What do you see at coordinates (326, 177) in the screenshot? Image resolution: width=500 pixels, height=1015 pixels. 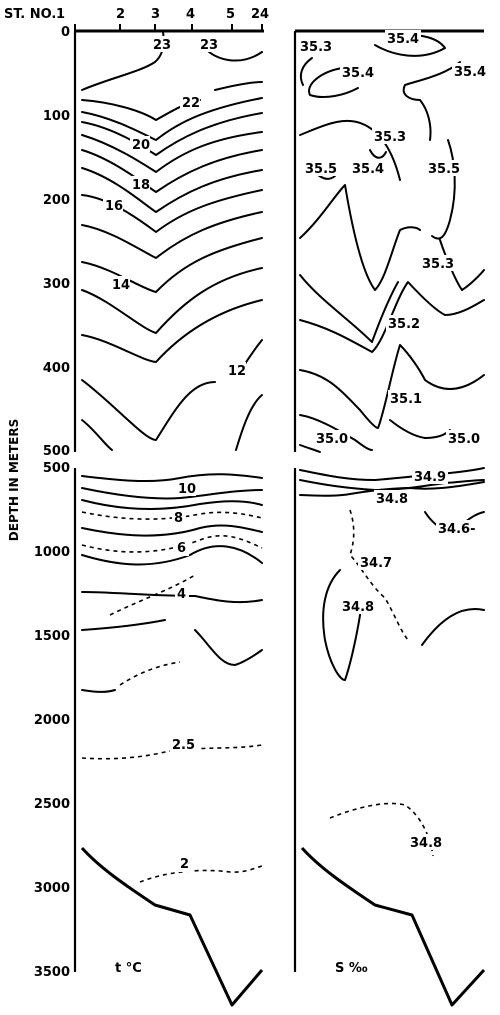 I see `isohaline-35.5-left` at bounding box center [326, 177].